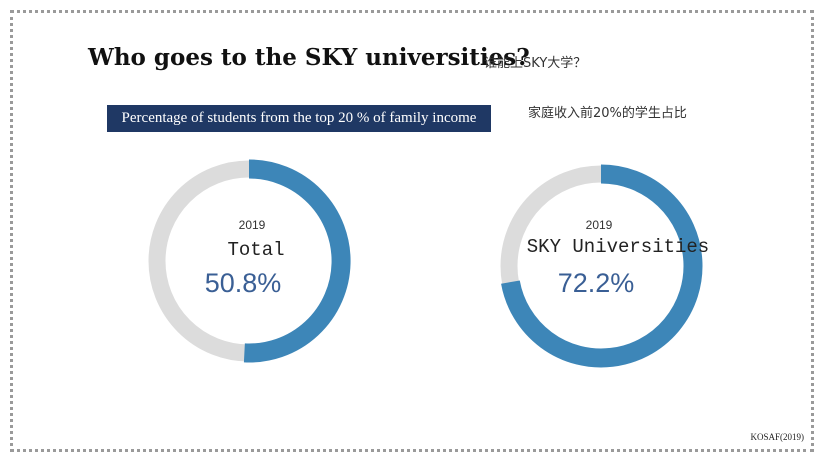  What do you see at coordinates (607, 113) in the screenshot?
I see `chart-subtitle-chinese: 家庭收入前20%的学生占比` at bounding box center [607, 113].